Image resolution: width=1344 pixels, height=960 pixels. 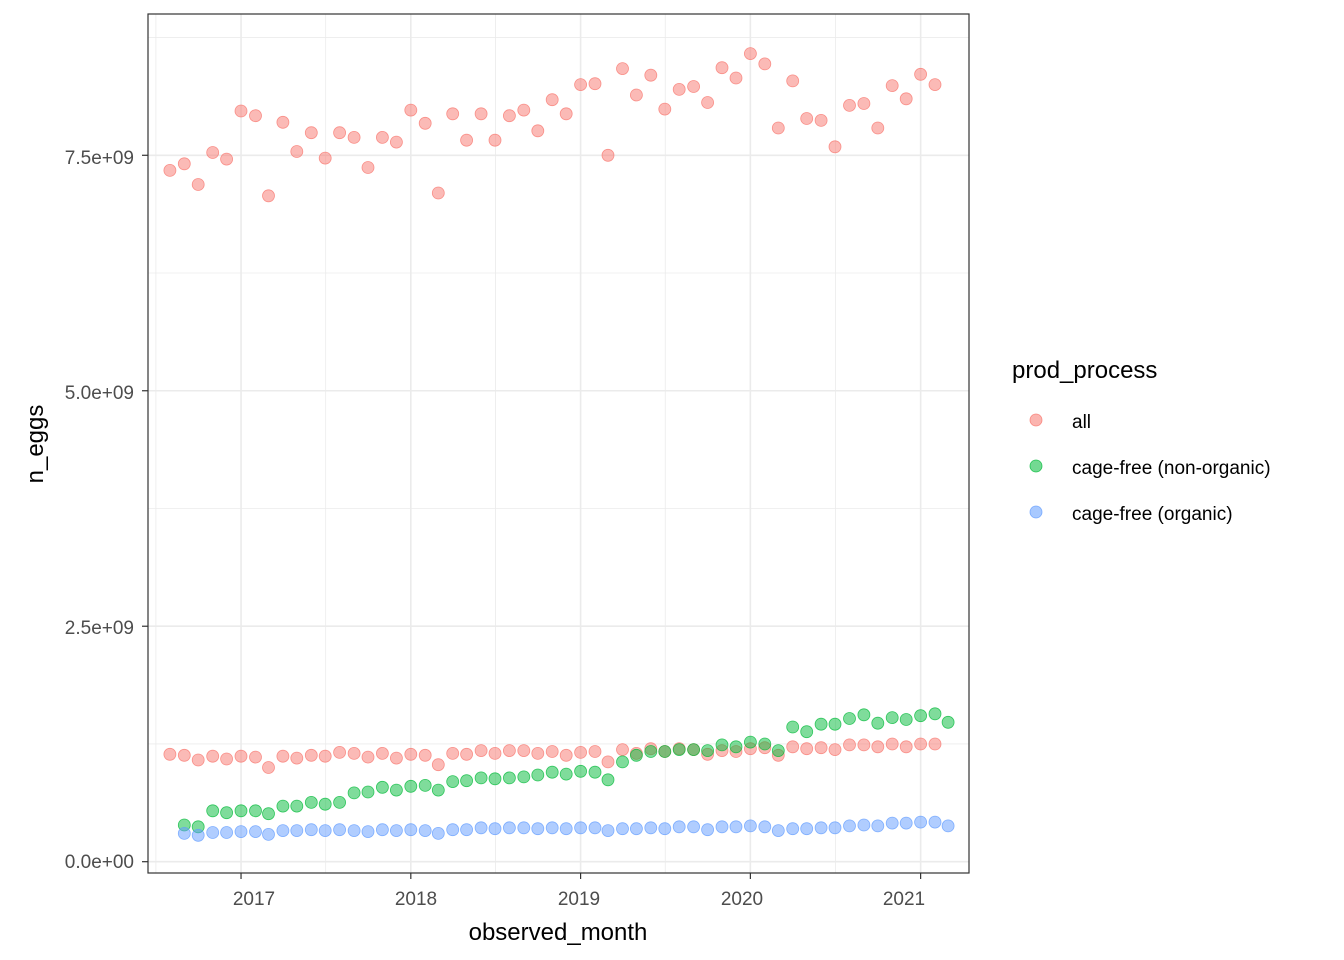 What do you see at coordinates (416, 899) in the screenshot?
I see `x-tick-label: 2018` at bounding box center [416, 899].